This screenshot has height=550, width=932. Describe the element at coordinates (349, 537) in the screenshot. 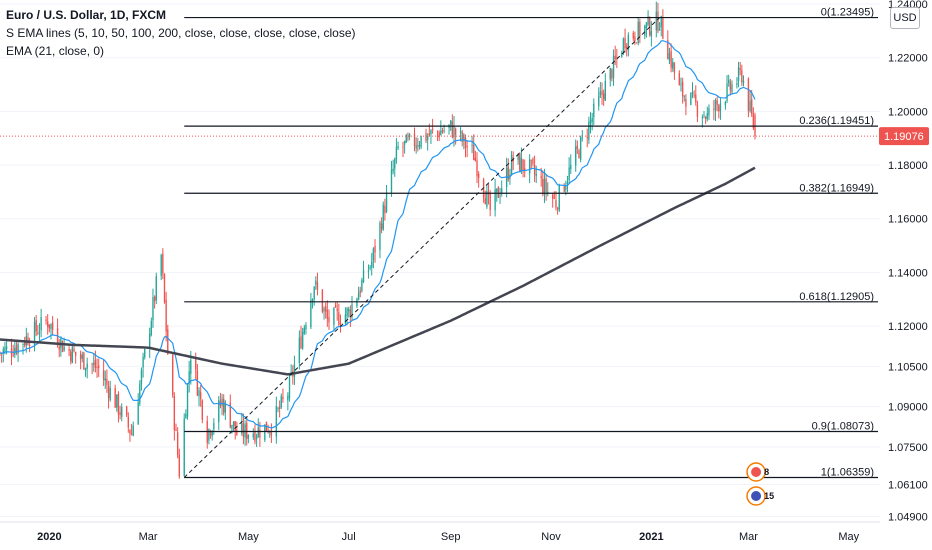

I see `time-tick-label: Jul` at that location.